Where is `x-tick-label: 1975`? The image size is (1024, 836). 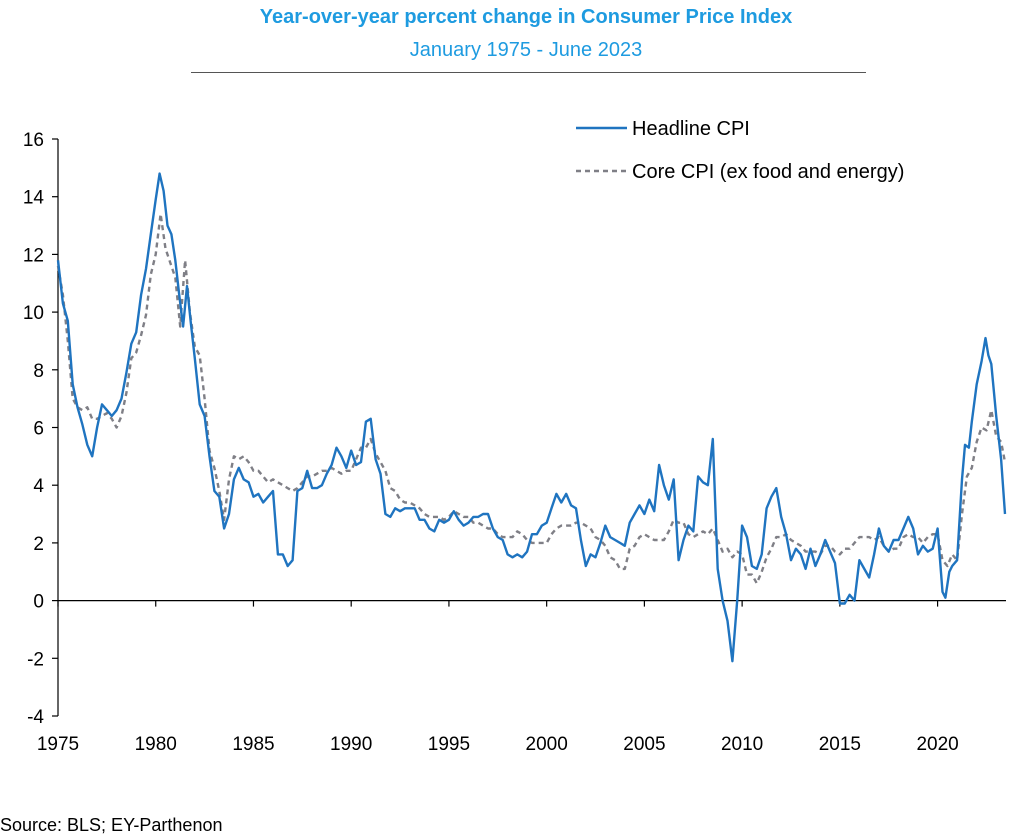
x-tick-label: 1975 is located at coordinates (58, 744).